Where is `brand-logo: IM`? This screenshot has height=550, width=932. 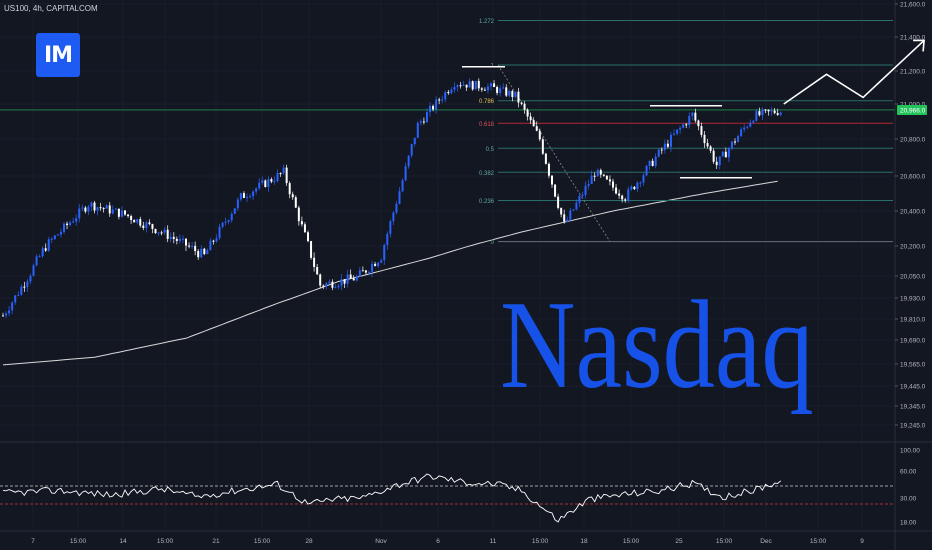 brand-logo: IM is located at coordinates (58, 55).